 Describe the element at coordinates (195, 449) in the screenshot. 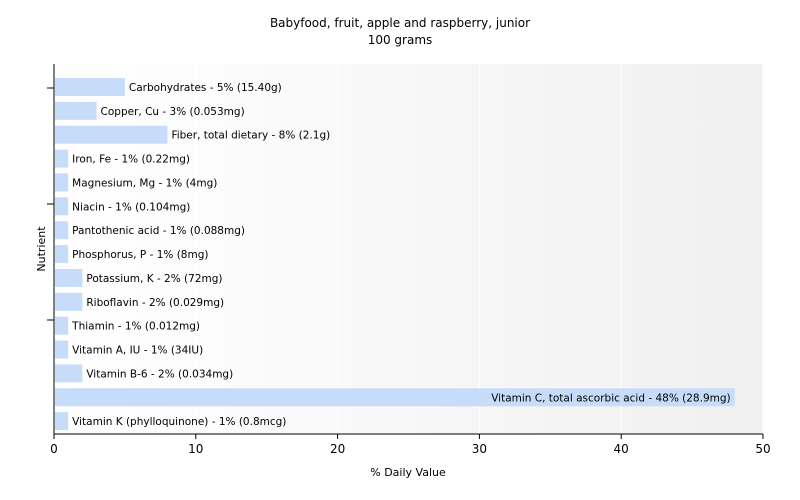

I see `x-tick-label: 10` at that location.